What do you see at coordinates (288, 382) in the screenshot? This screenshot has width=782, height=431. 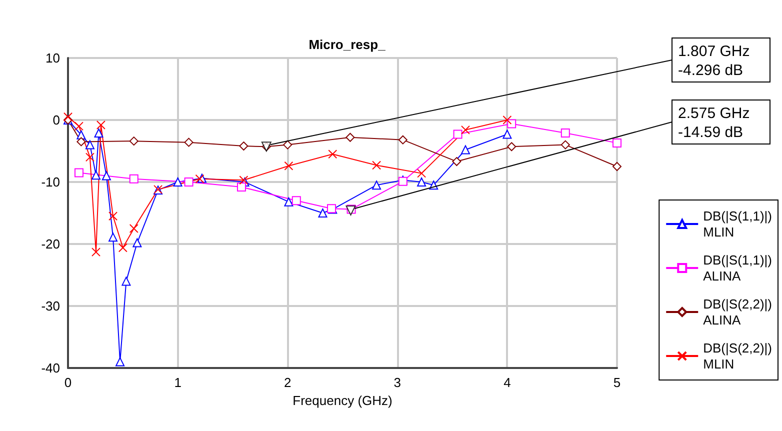 I see `x-tick-label: 2` at bounding box center [288, 382].